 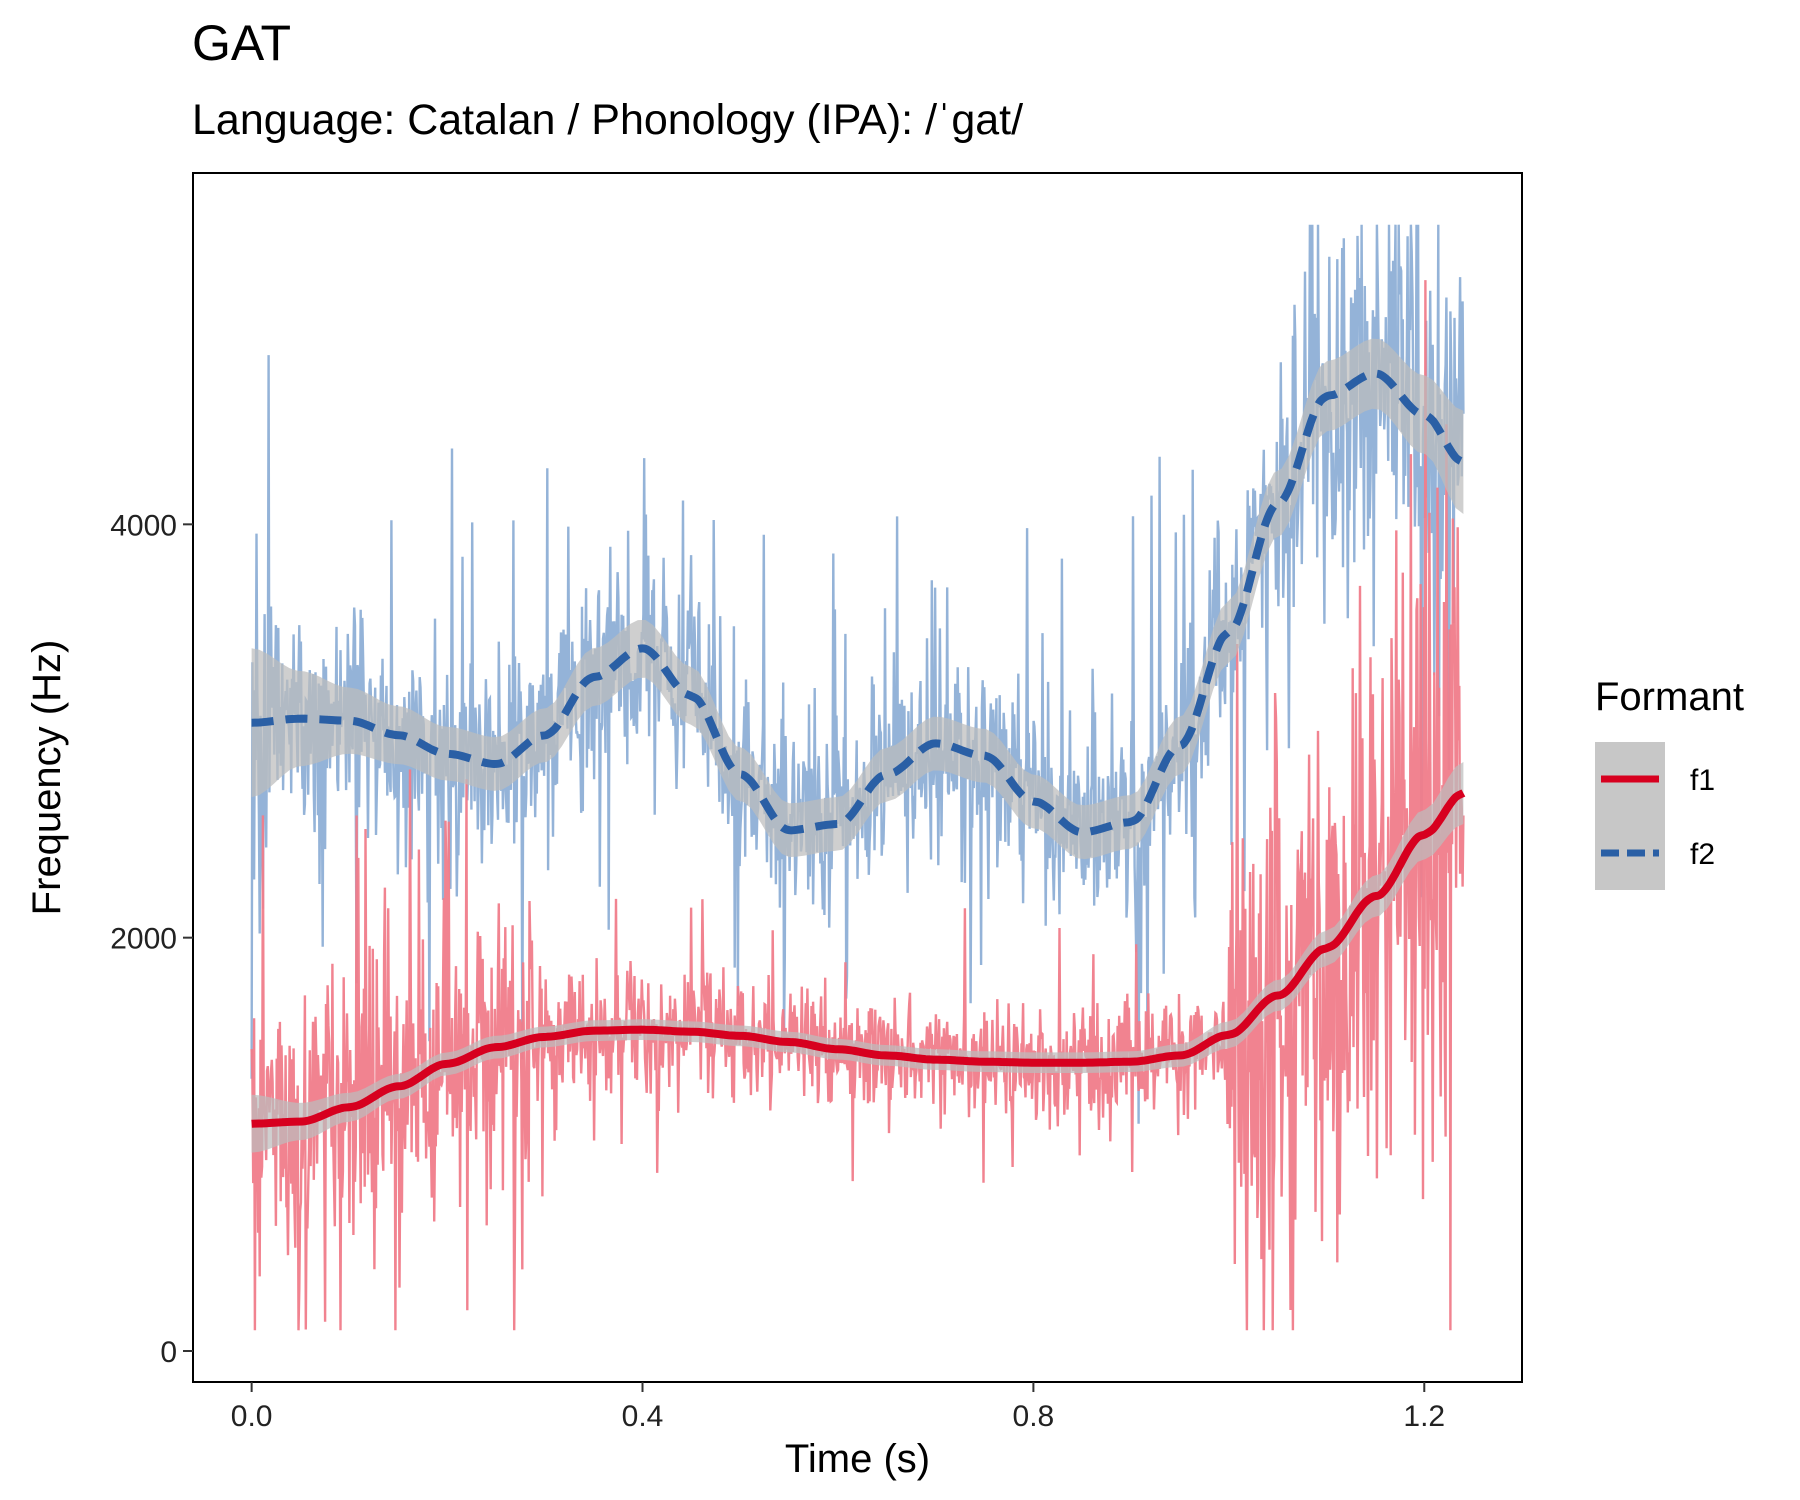 I want to click on legend: Formant f1 f2, so click(x=1669, y=782).